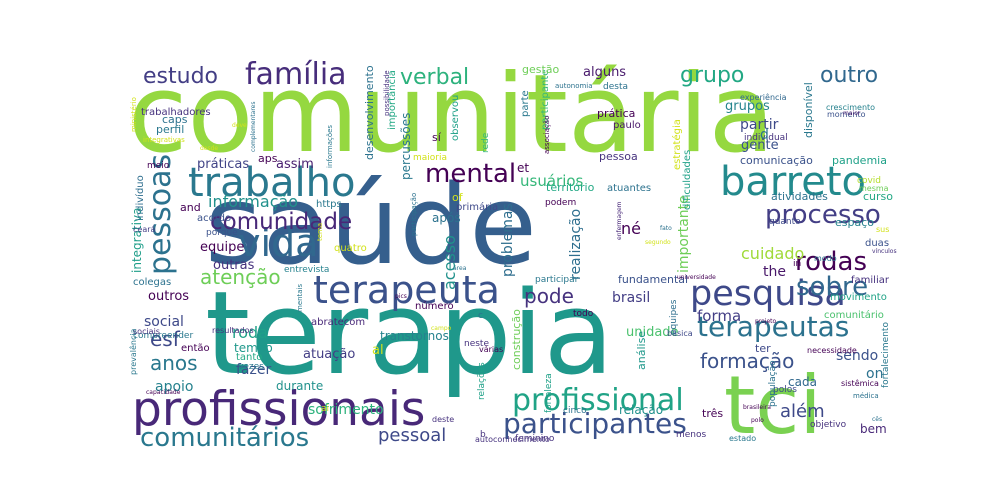  I want to click on word-complementares: complementares, so click(253, 126).